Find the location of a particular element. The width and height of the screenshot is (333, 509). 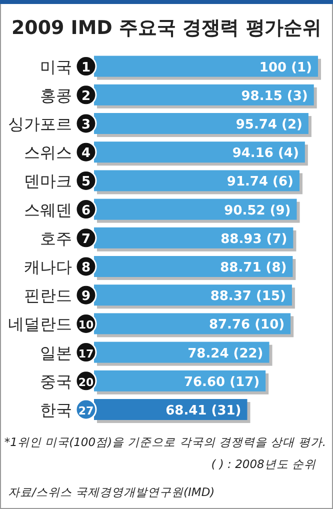

data-label: 68.41 (31) is located at coordinates (204, 411).